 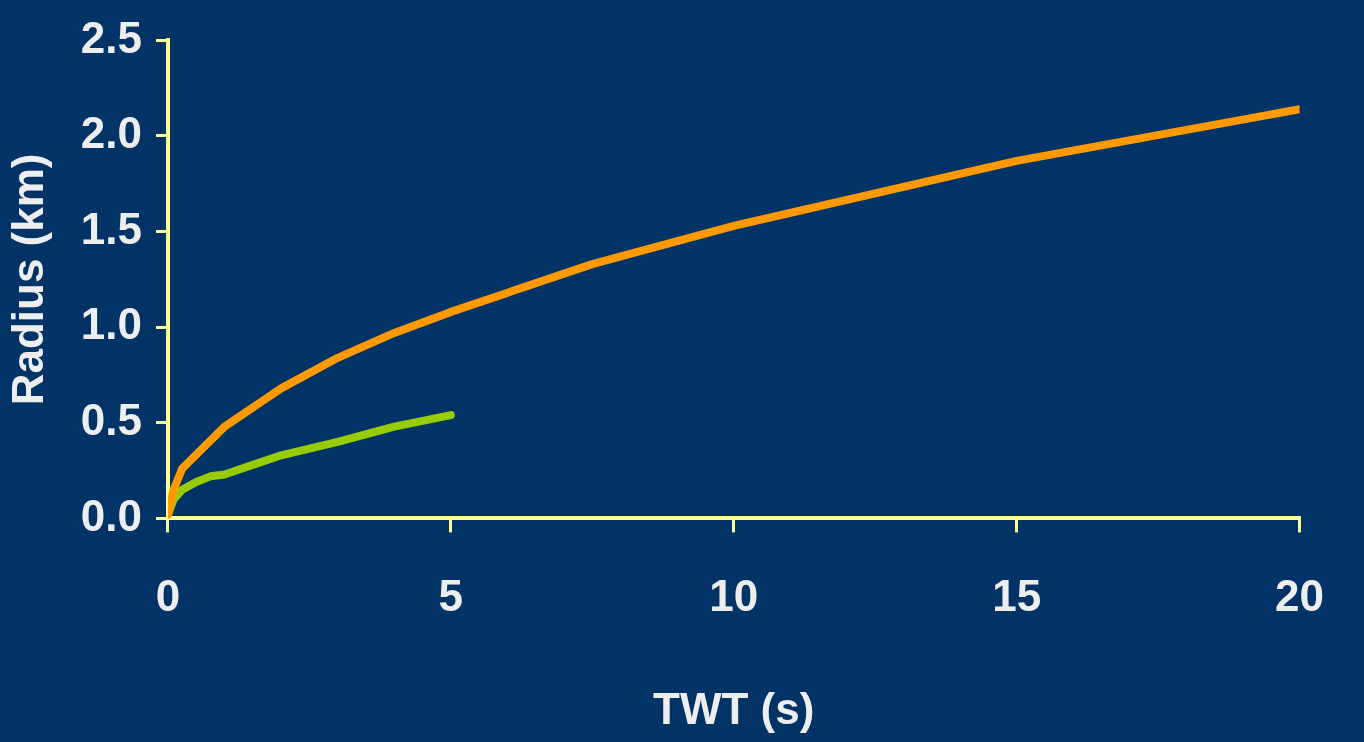 I want to click on x-tick-label: 20, so click(x=1300, y=595).